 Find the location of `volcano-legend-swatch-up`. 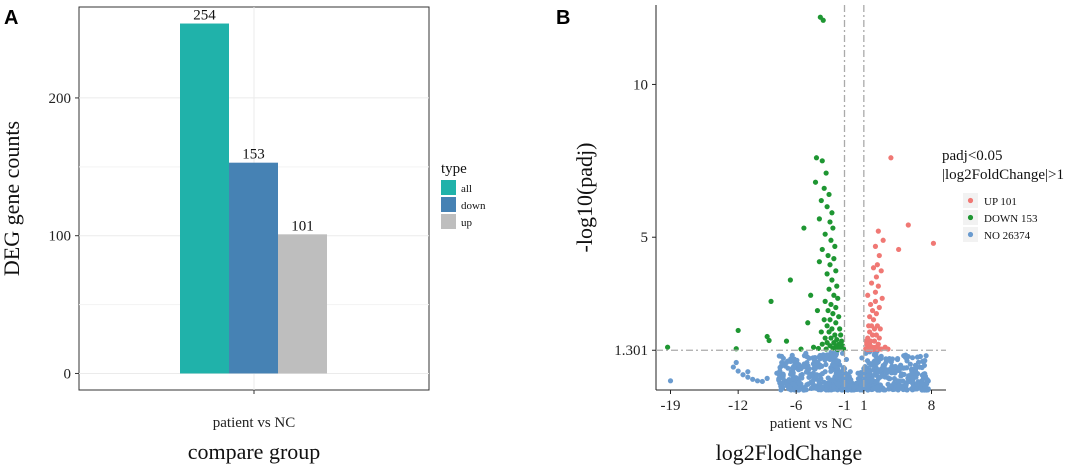

volcano-legend-swatch-up is located at coordinates (970, 200).